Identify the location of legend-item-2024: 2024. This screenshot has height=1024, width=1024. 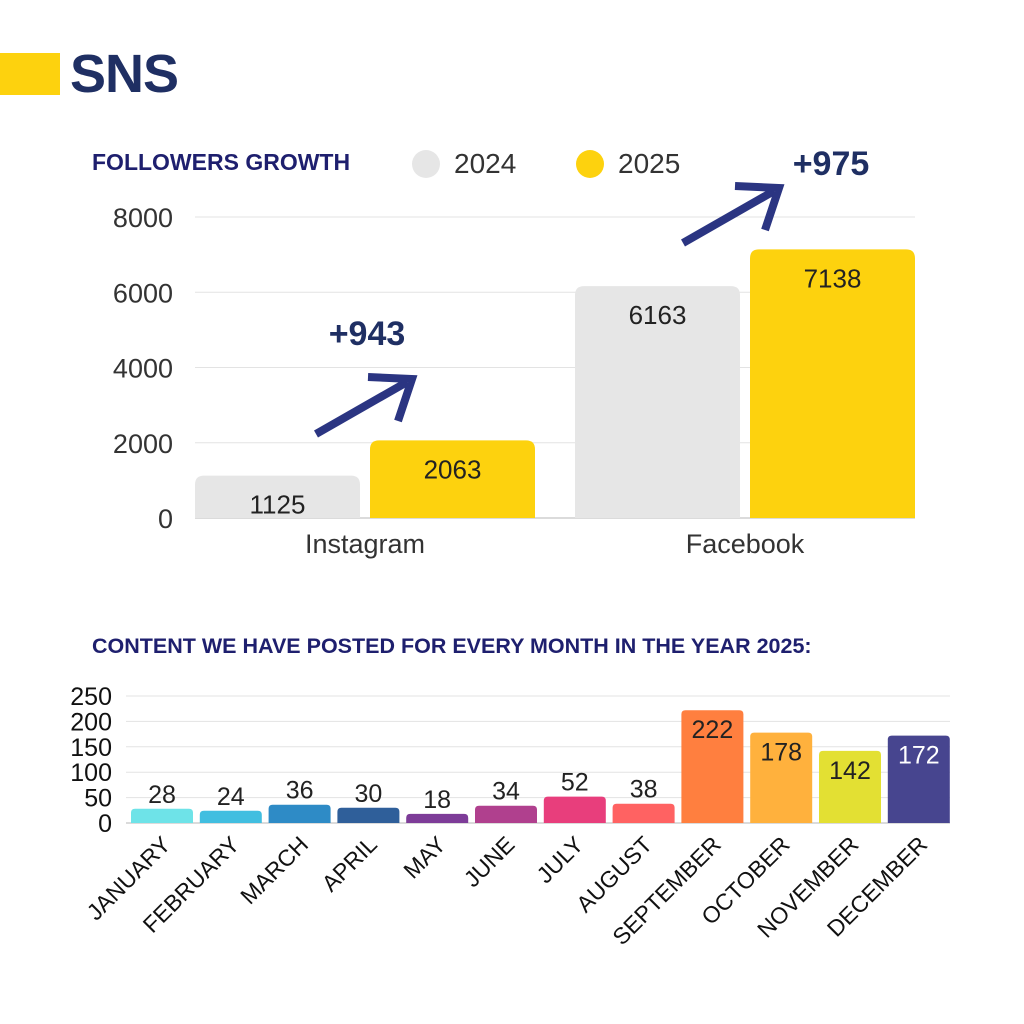
(464, 164).